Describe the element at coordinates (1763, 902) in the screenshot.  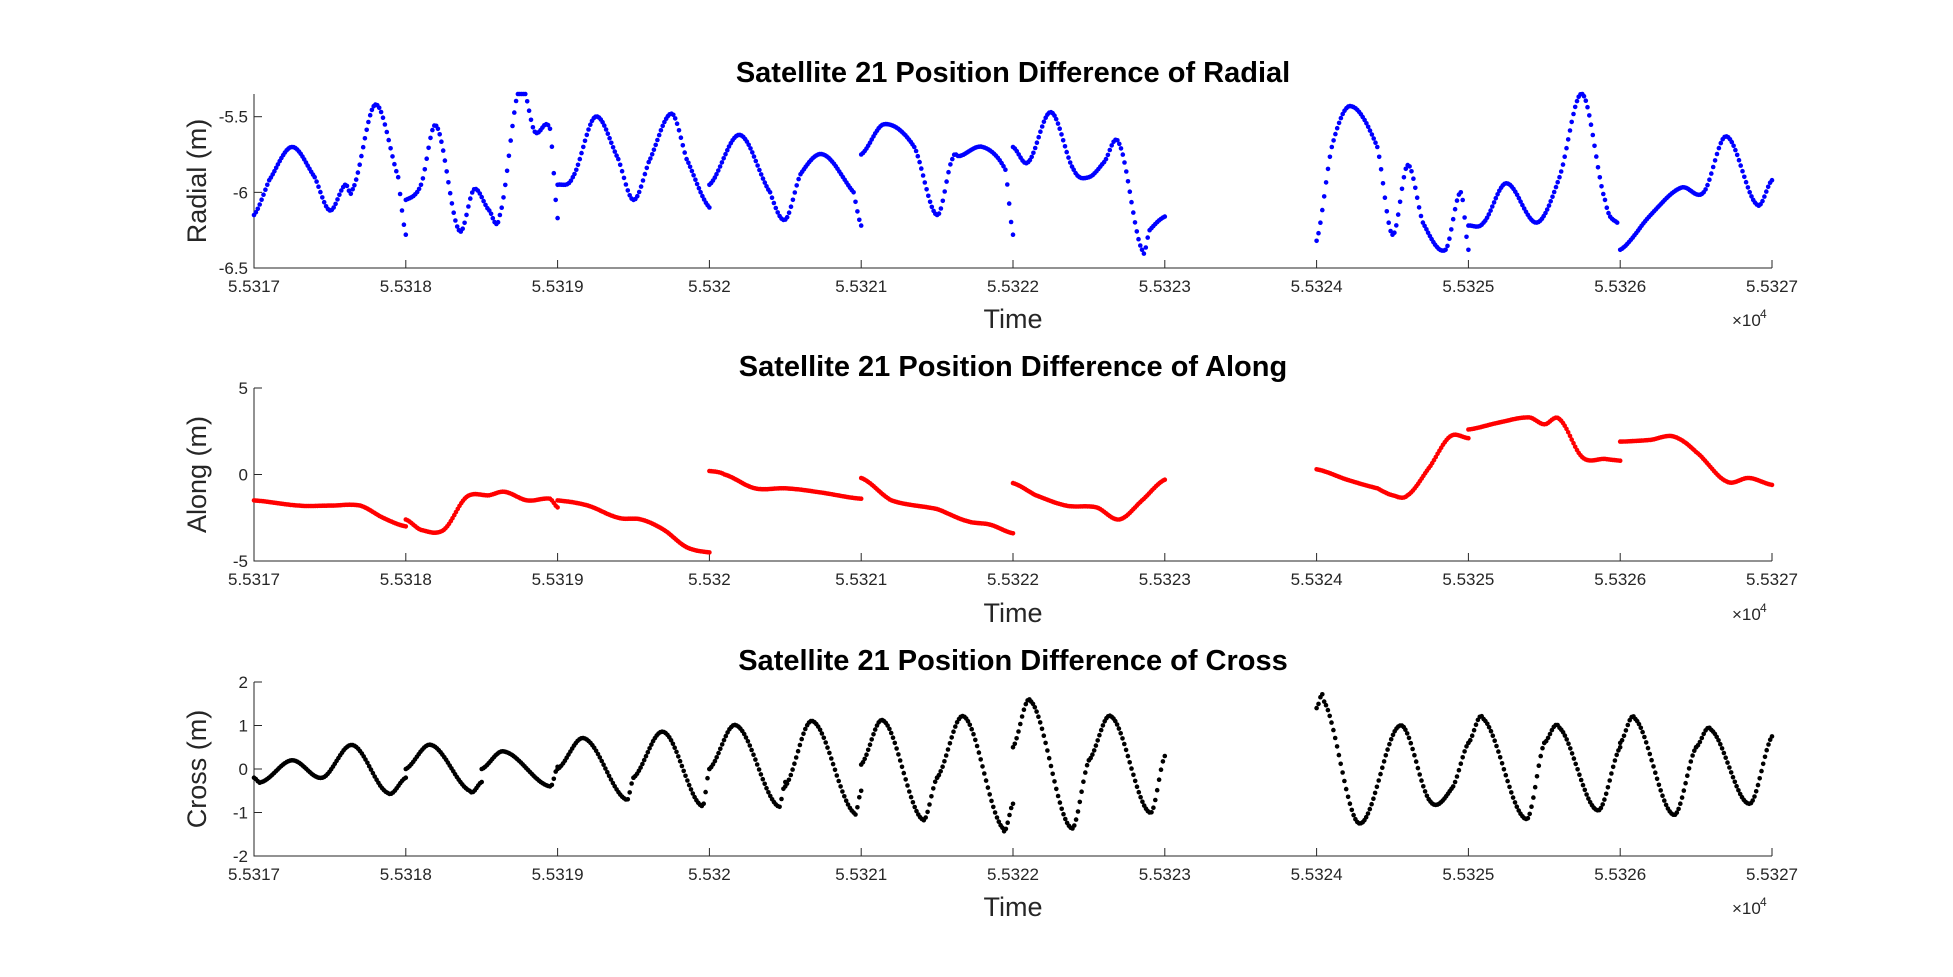
I see `x-exponent-power: 4` at that location.